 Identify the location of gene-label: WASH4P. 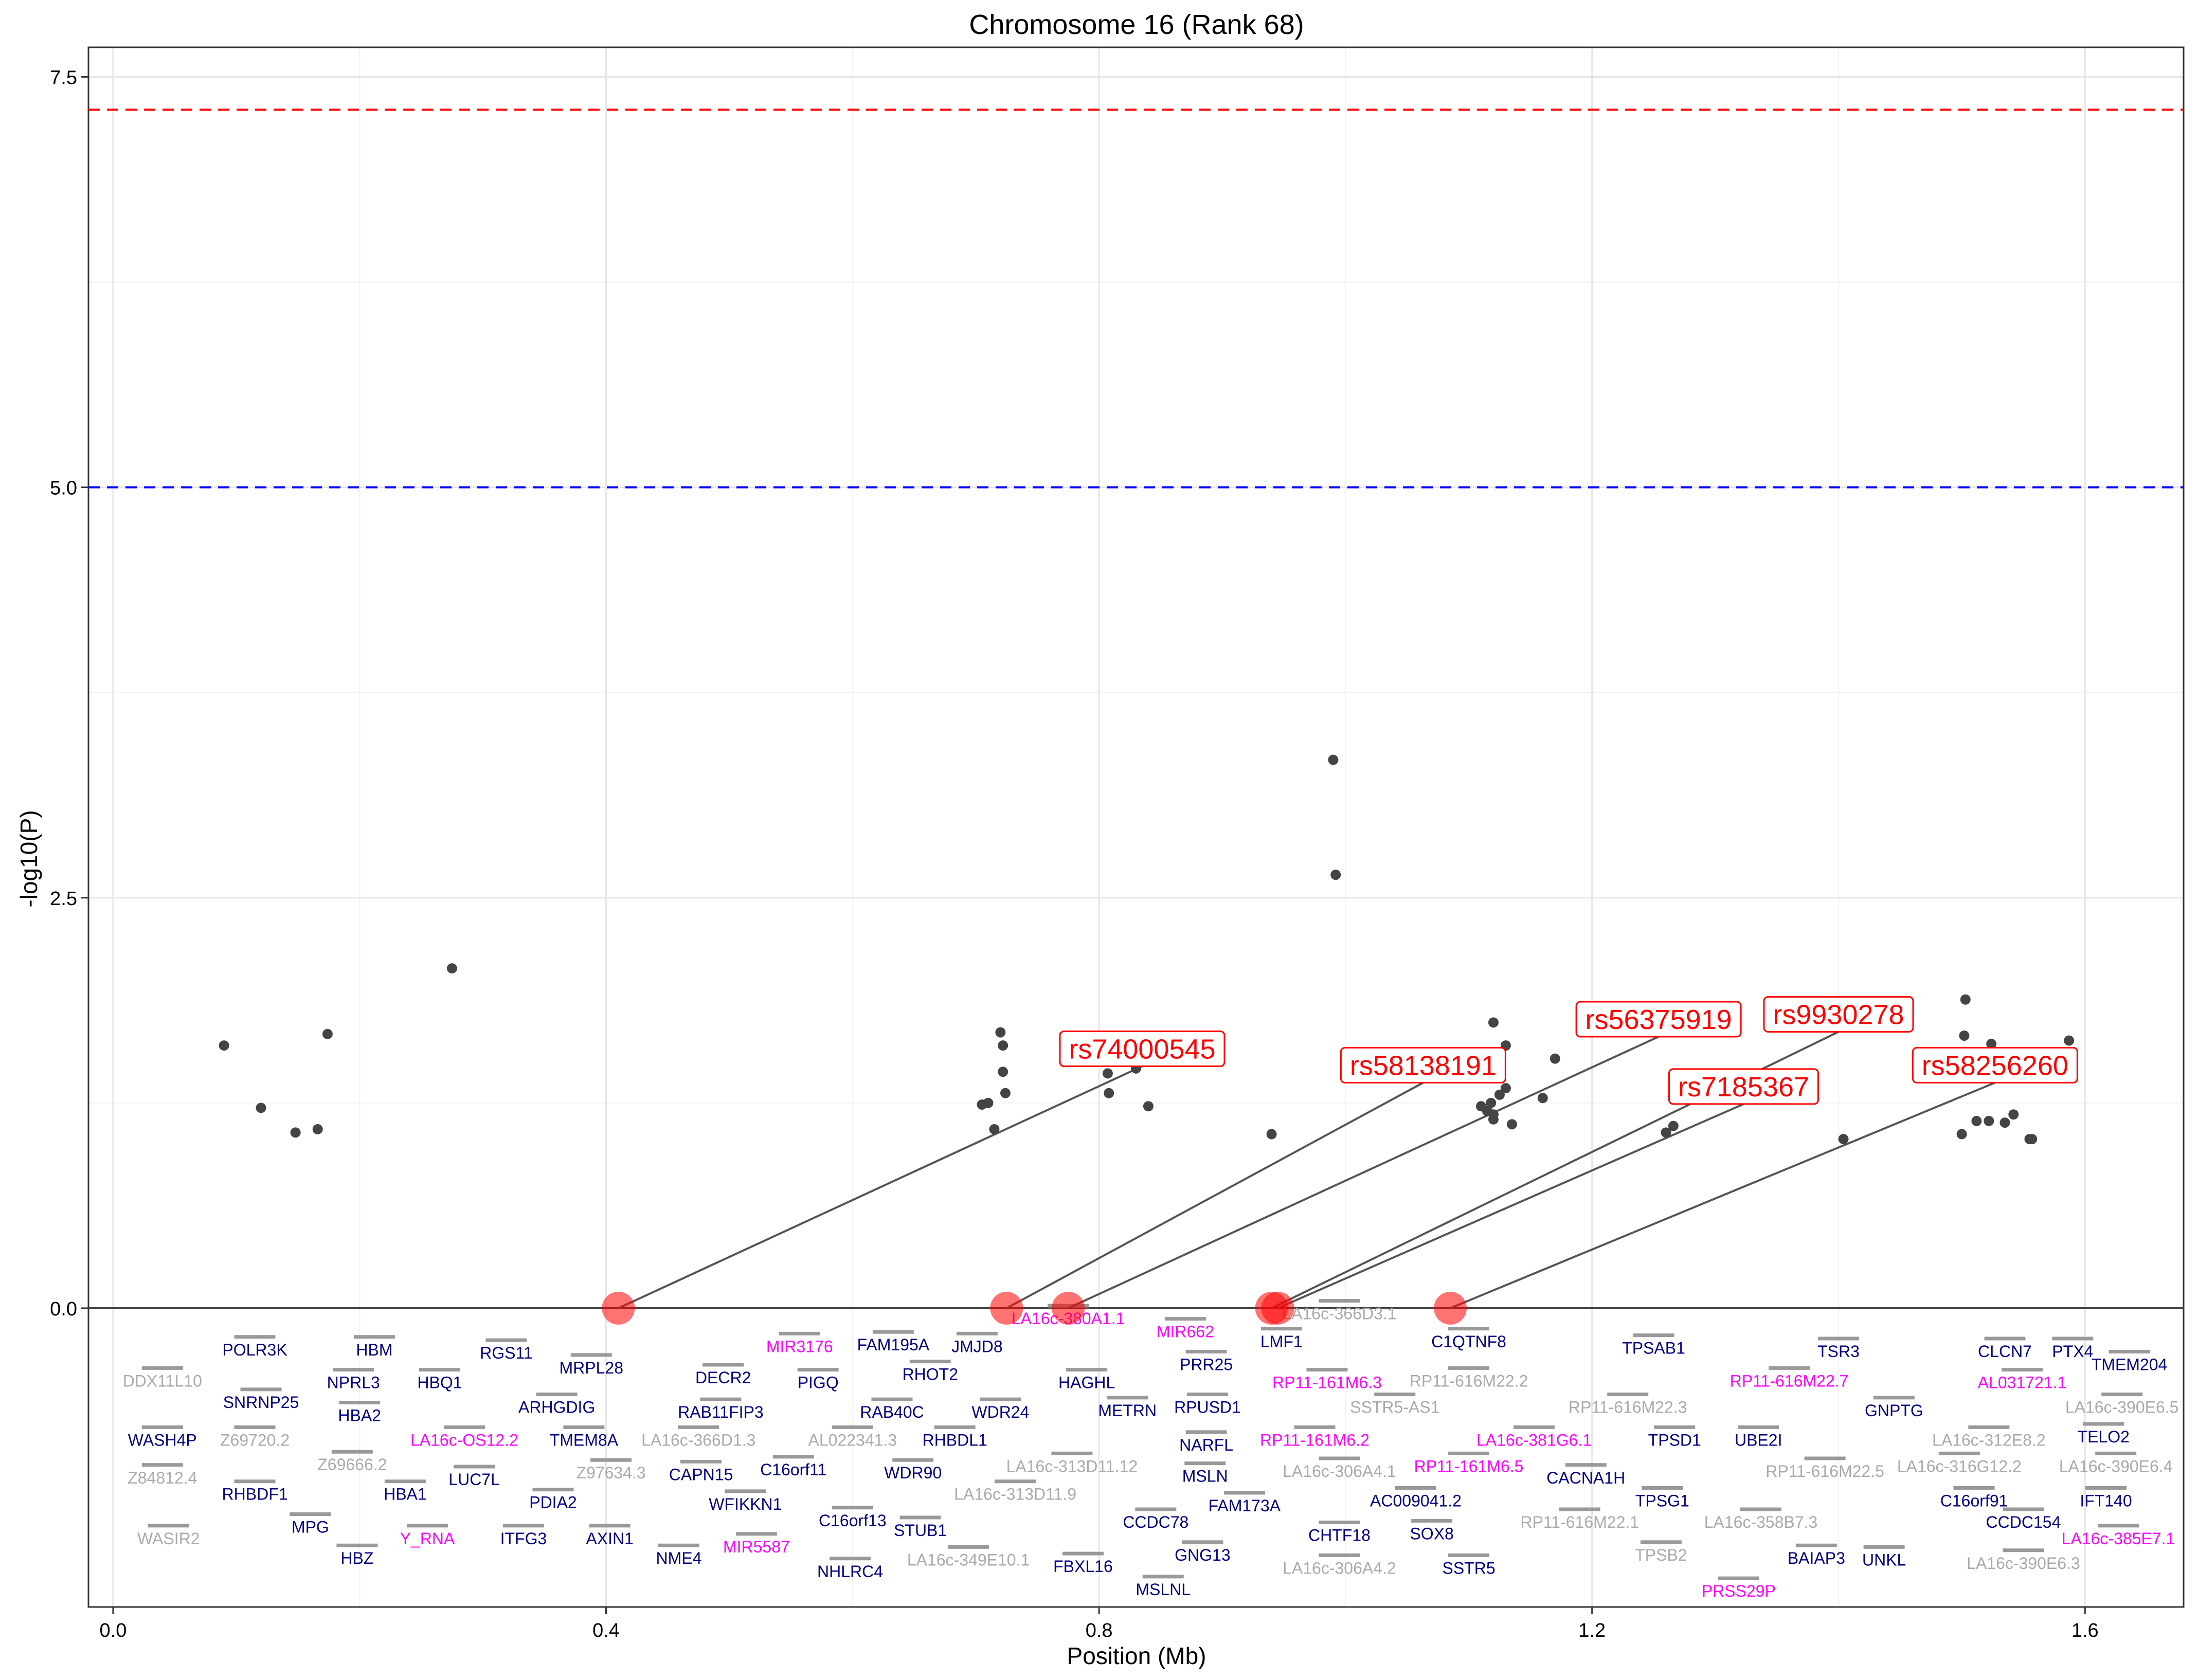
(162, 1440).